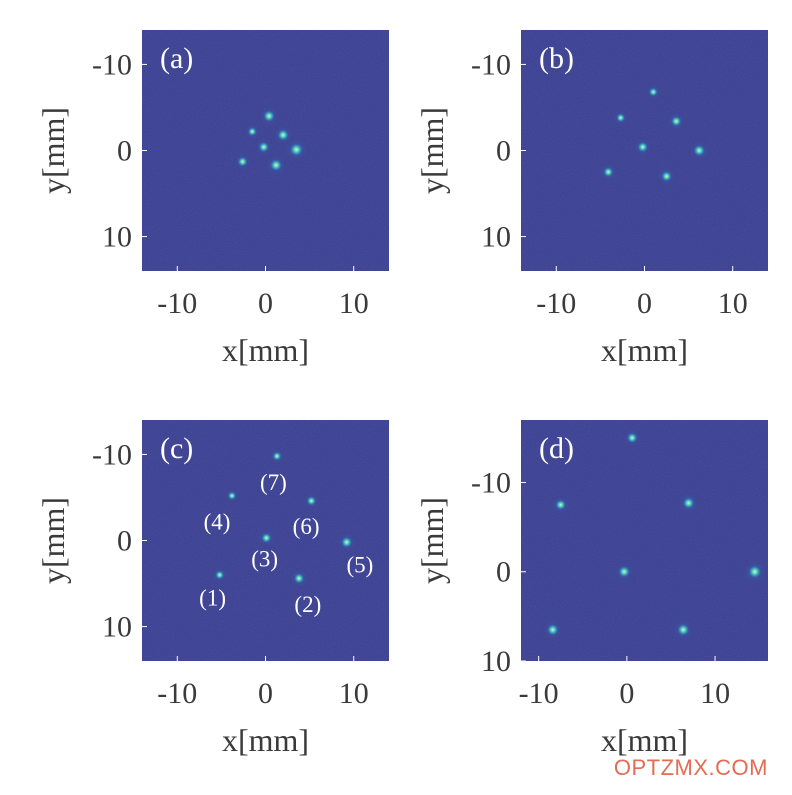  What do you see at coordinates (264, 559) in the screenshot?
I see `spot-label: (3)` at bounding box center [264, 559].